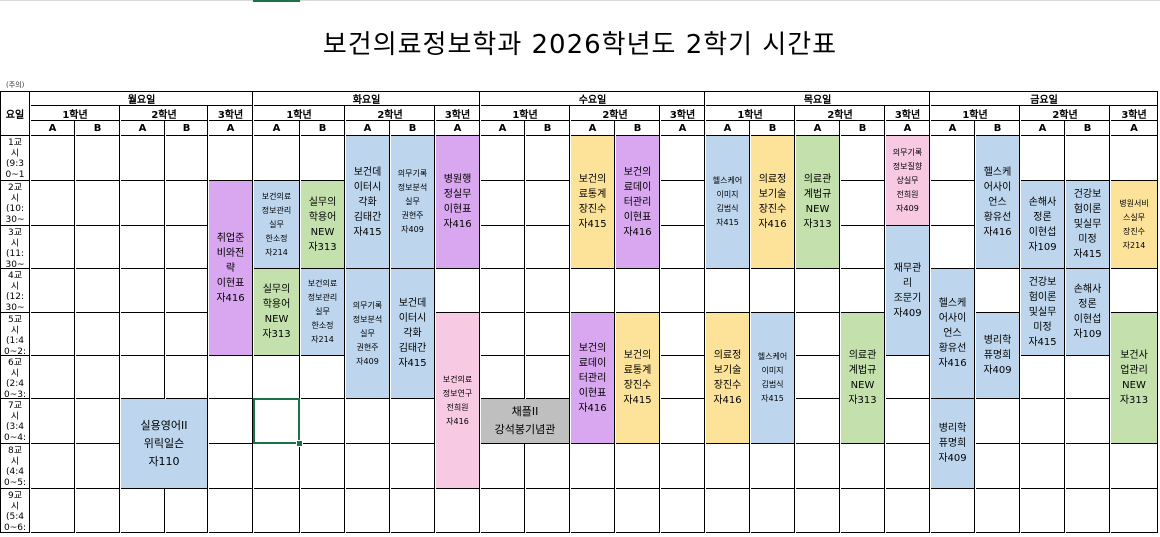 The height and width of the screenshot is (537, 1160). Describe the element at coordinates (1043, 225) in the screenshot. I see `course-block: 손해사 정론 이현섭 자109` at that location.